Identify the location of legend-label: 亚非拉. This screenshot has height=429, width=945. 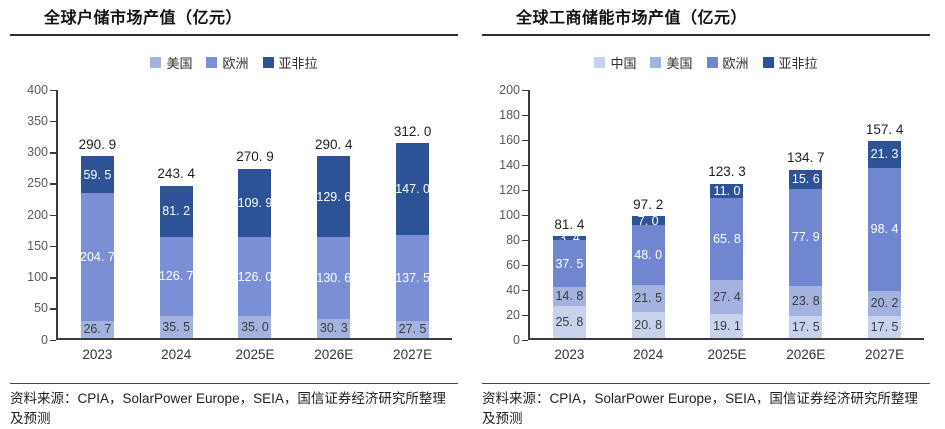
(298, 63).